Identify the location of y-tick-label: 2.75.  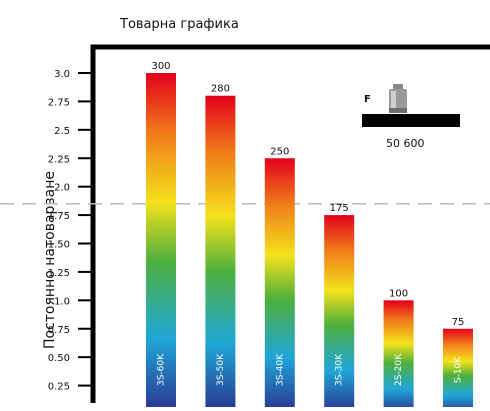
(59, 102).